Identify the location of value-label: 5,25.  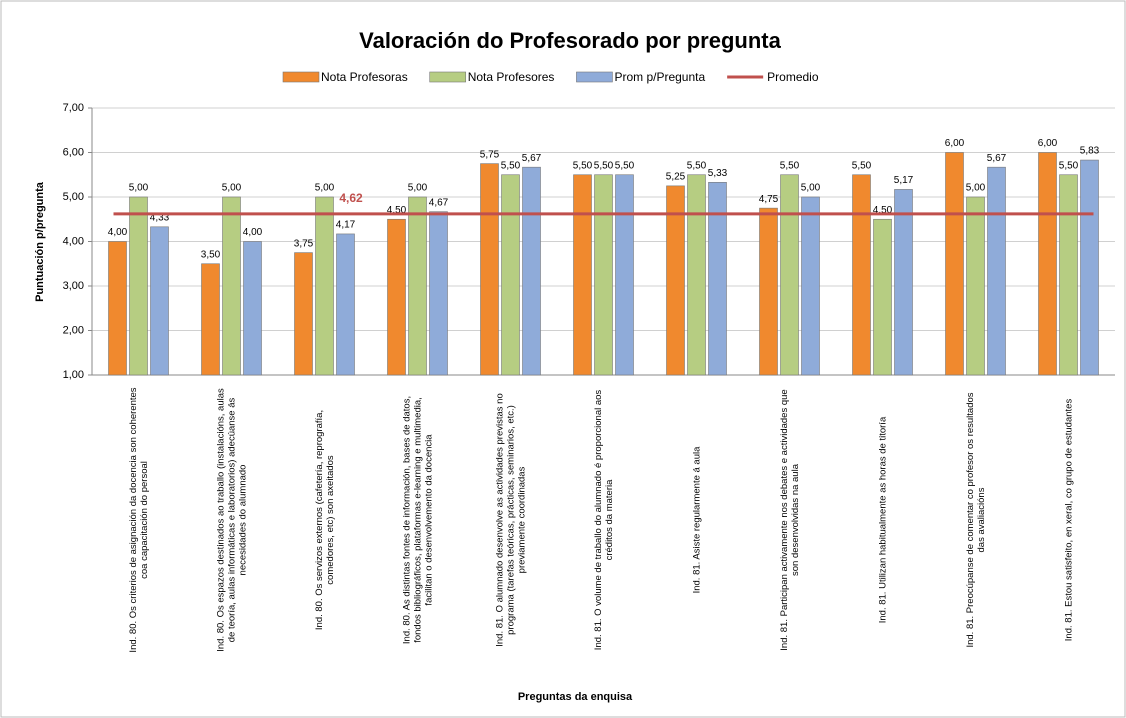
(676, 177).